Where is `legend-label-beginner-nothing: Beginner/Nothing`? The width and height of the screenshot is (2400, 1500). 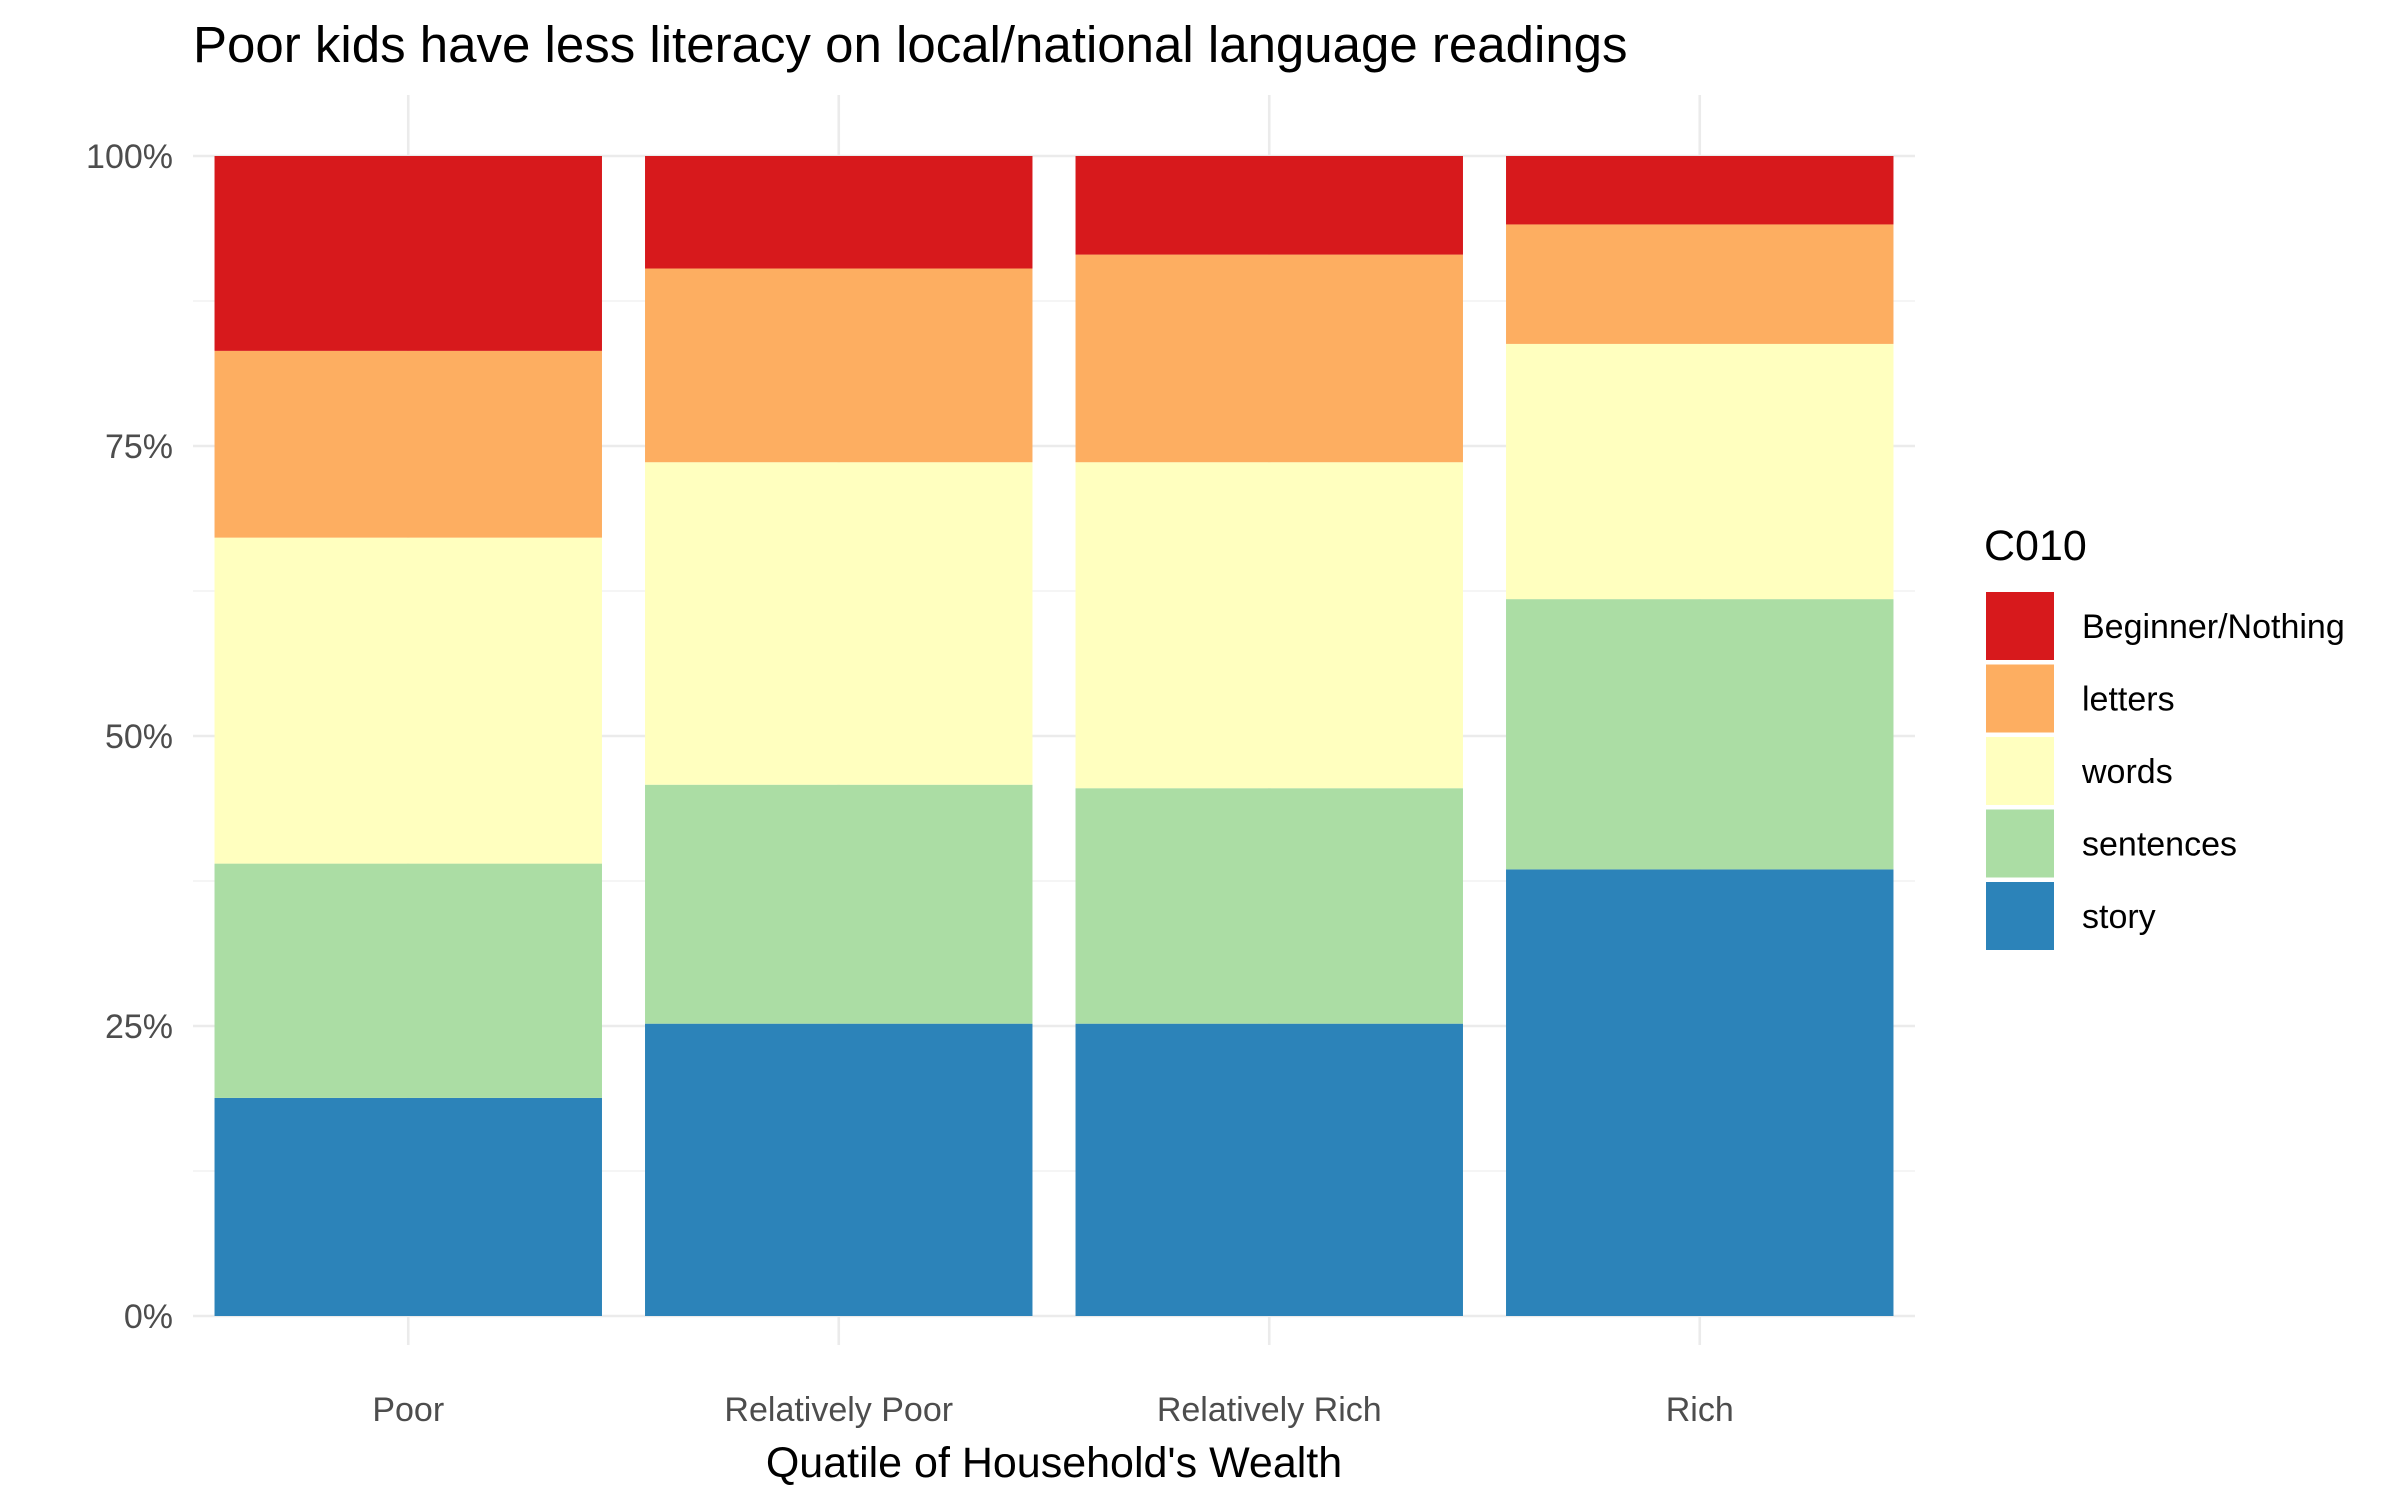 legend-label-beginner-nothing: Beginner/Nothing is located at coordinates (2213, 627).